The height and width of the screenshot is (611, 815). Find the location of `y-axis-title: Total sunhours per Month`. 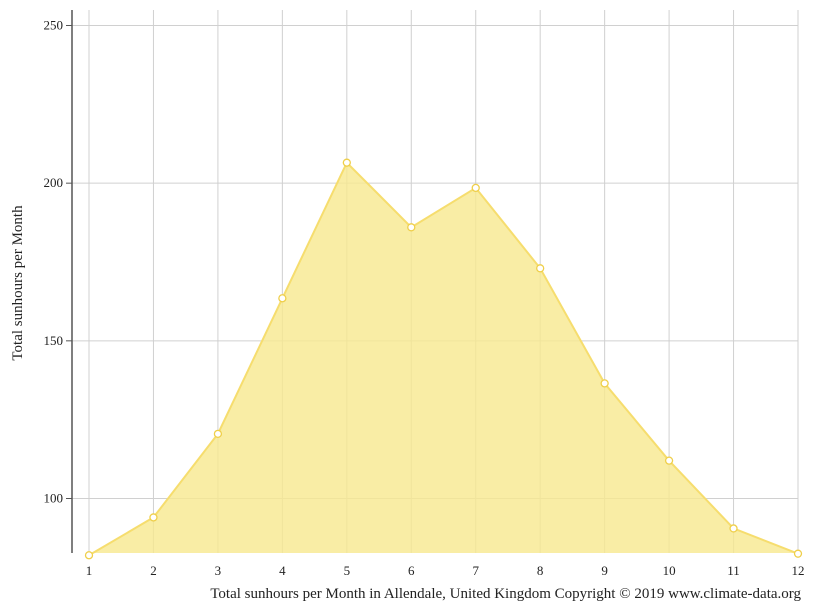

y-axis-title: Total sunhours per Month is located at coordinates (18, 283).